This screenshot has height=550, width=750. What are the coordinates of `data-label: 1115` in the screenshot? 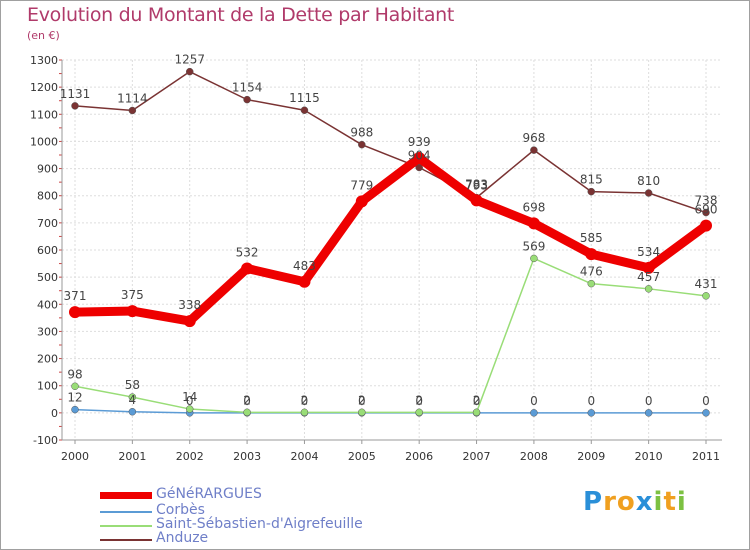 It's located at (304, 98).